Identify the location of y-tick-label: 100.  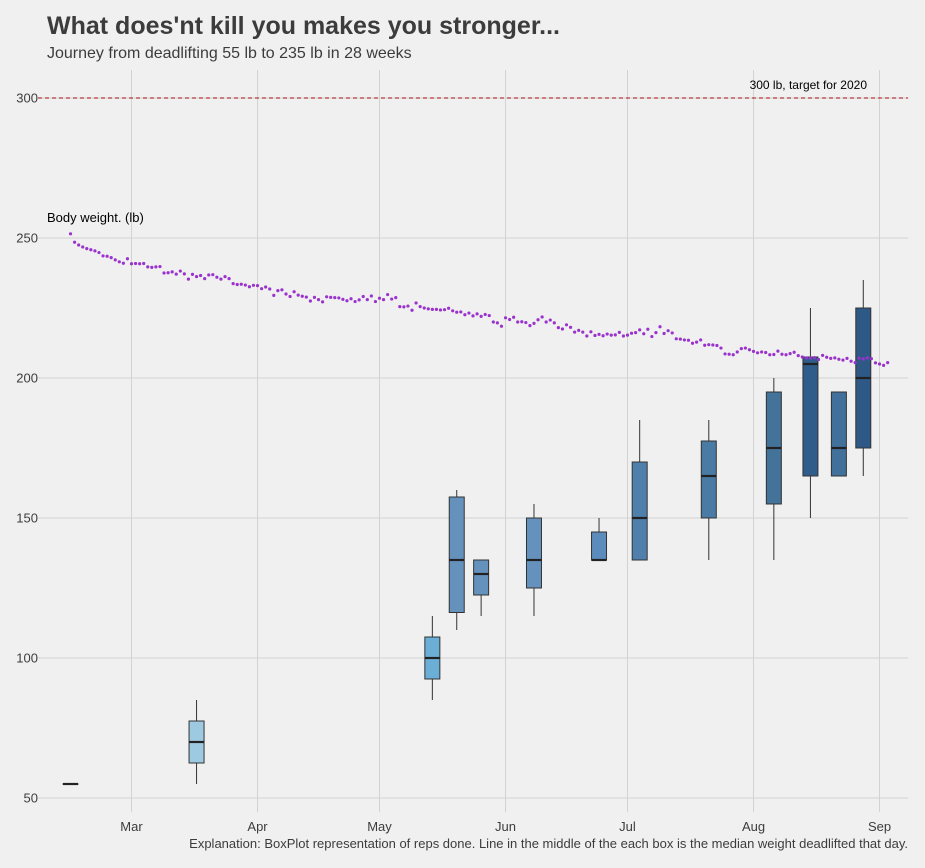
(27, 658).